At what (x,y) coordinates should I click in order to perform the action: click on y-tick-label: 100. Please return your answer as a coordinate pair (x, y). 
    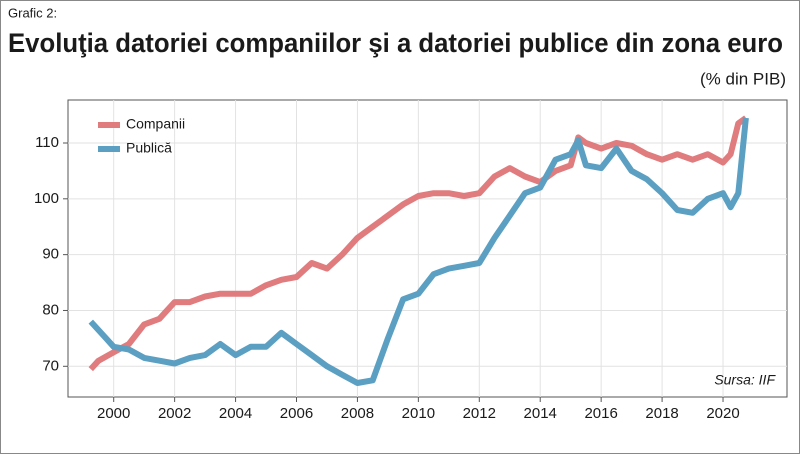
    Looking at the image, I should click on (46, 198).